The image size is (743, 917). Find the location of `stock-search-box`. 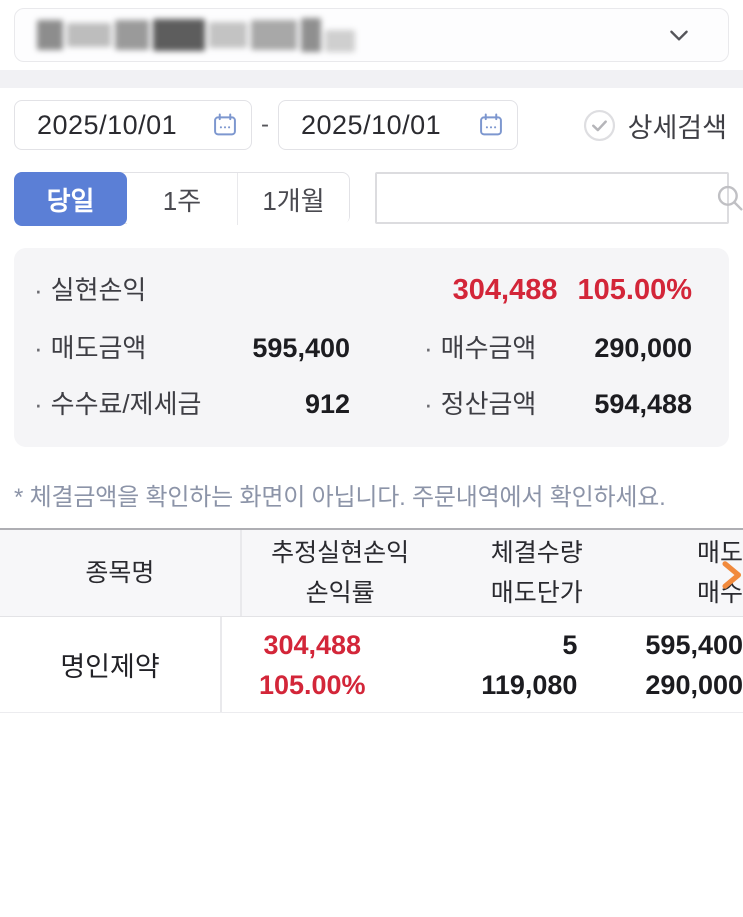

stock-search-box is located at coordinates (559, 198).